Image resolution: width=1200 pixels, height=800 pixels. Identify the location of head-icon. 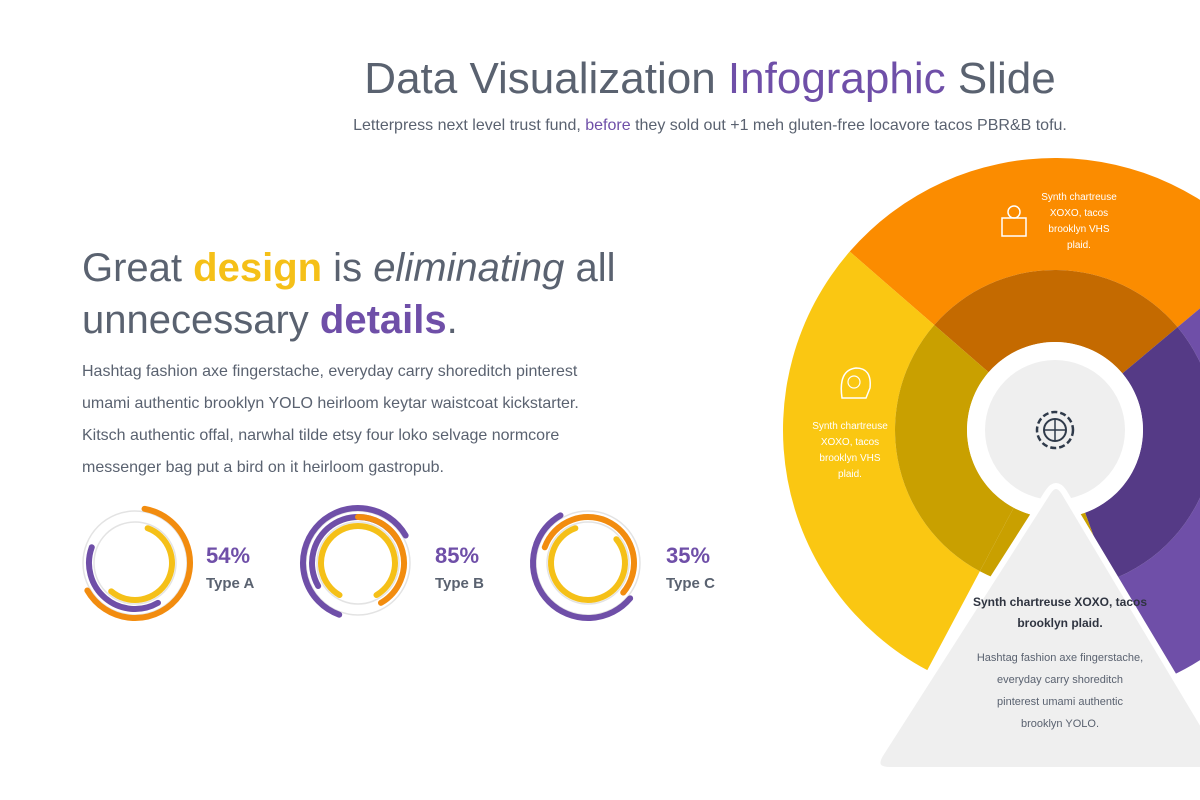
(855, 383).